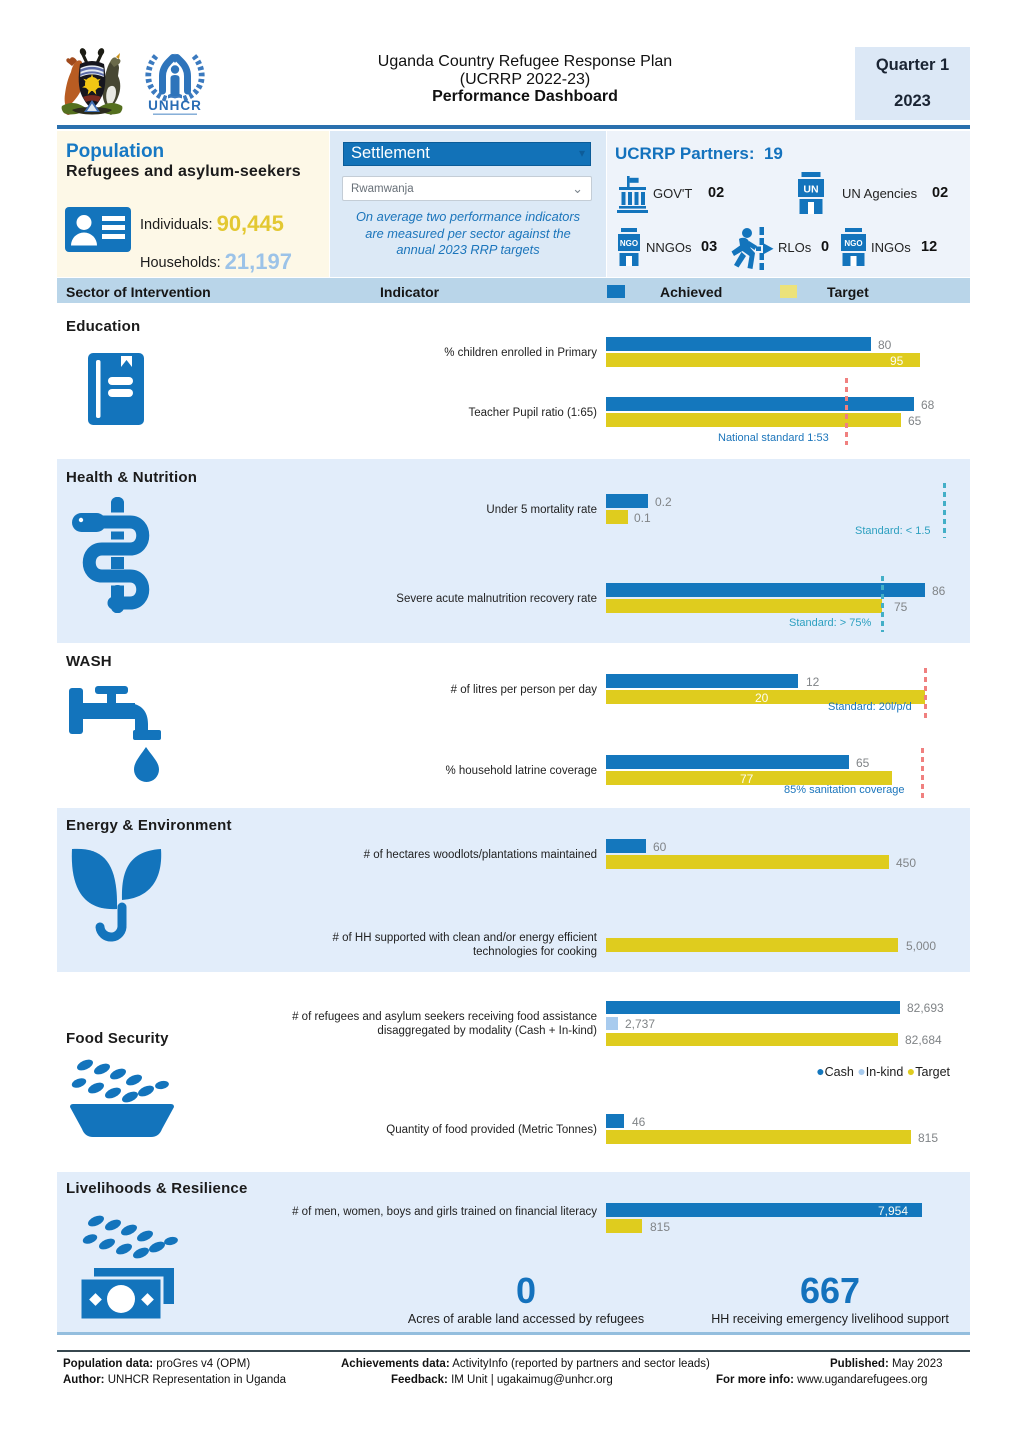 The image size is (1024, 1444). Describe the element at coordinates (810, 190) in the screenshot. I see `svg-text: UN` at that location.